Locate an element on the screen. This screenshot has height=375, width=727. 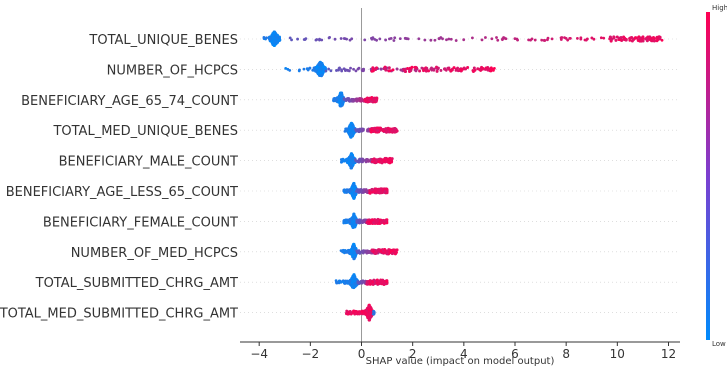
x-axis-label: SHAP value (impact on model output) is located at coordinates (460, 361).